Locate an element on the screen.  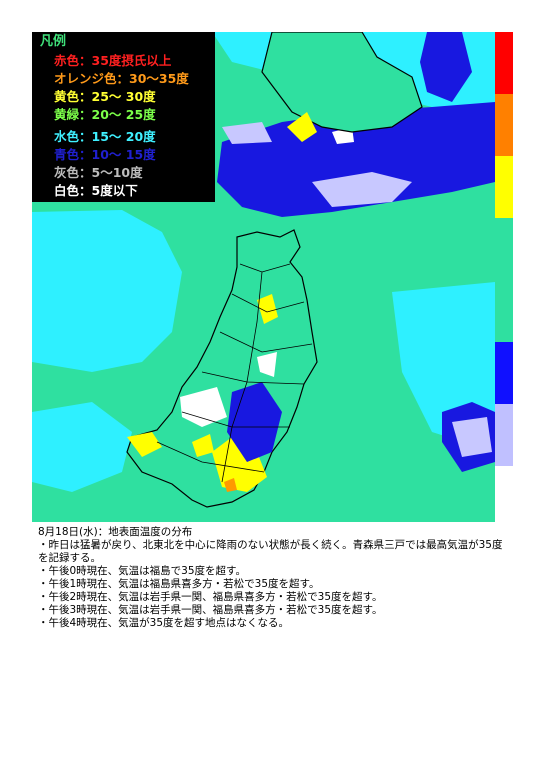
prefecture-boundaries is located at coordinates (234, 373).